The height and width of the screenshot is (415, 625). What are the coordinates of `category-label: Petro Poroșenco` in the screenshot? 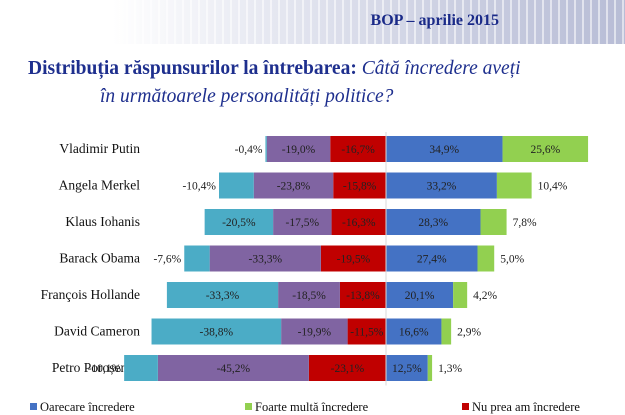 It's located at (96, 367).